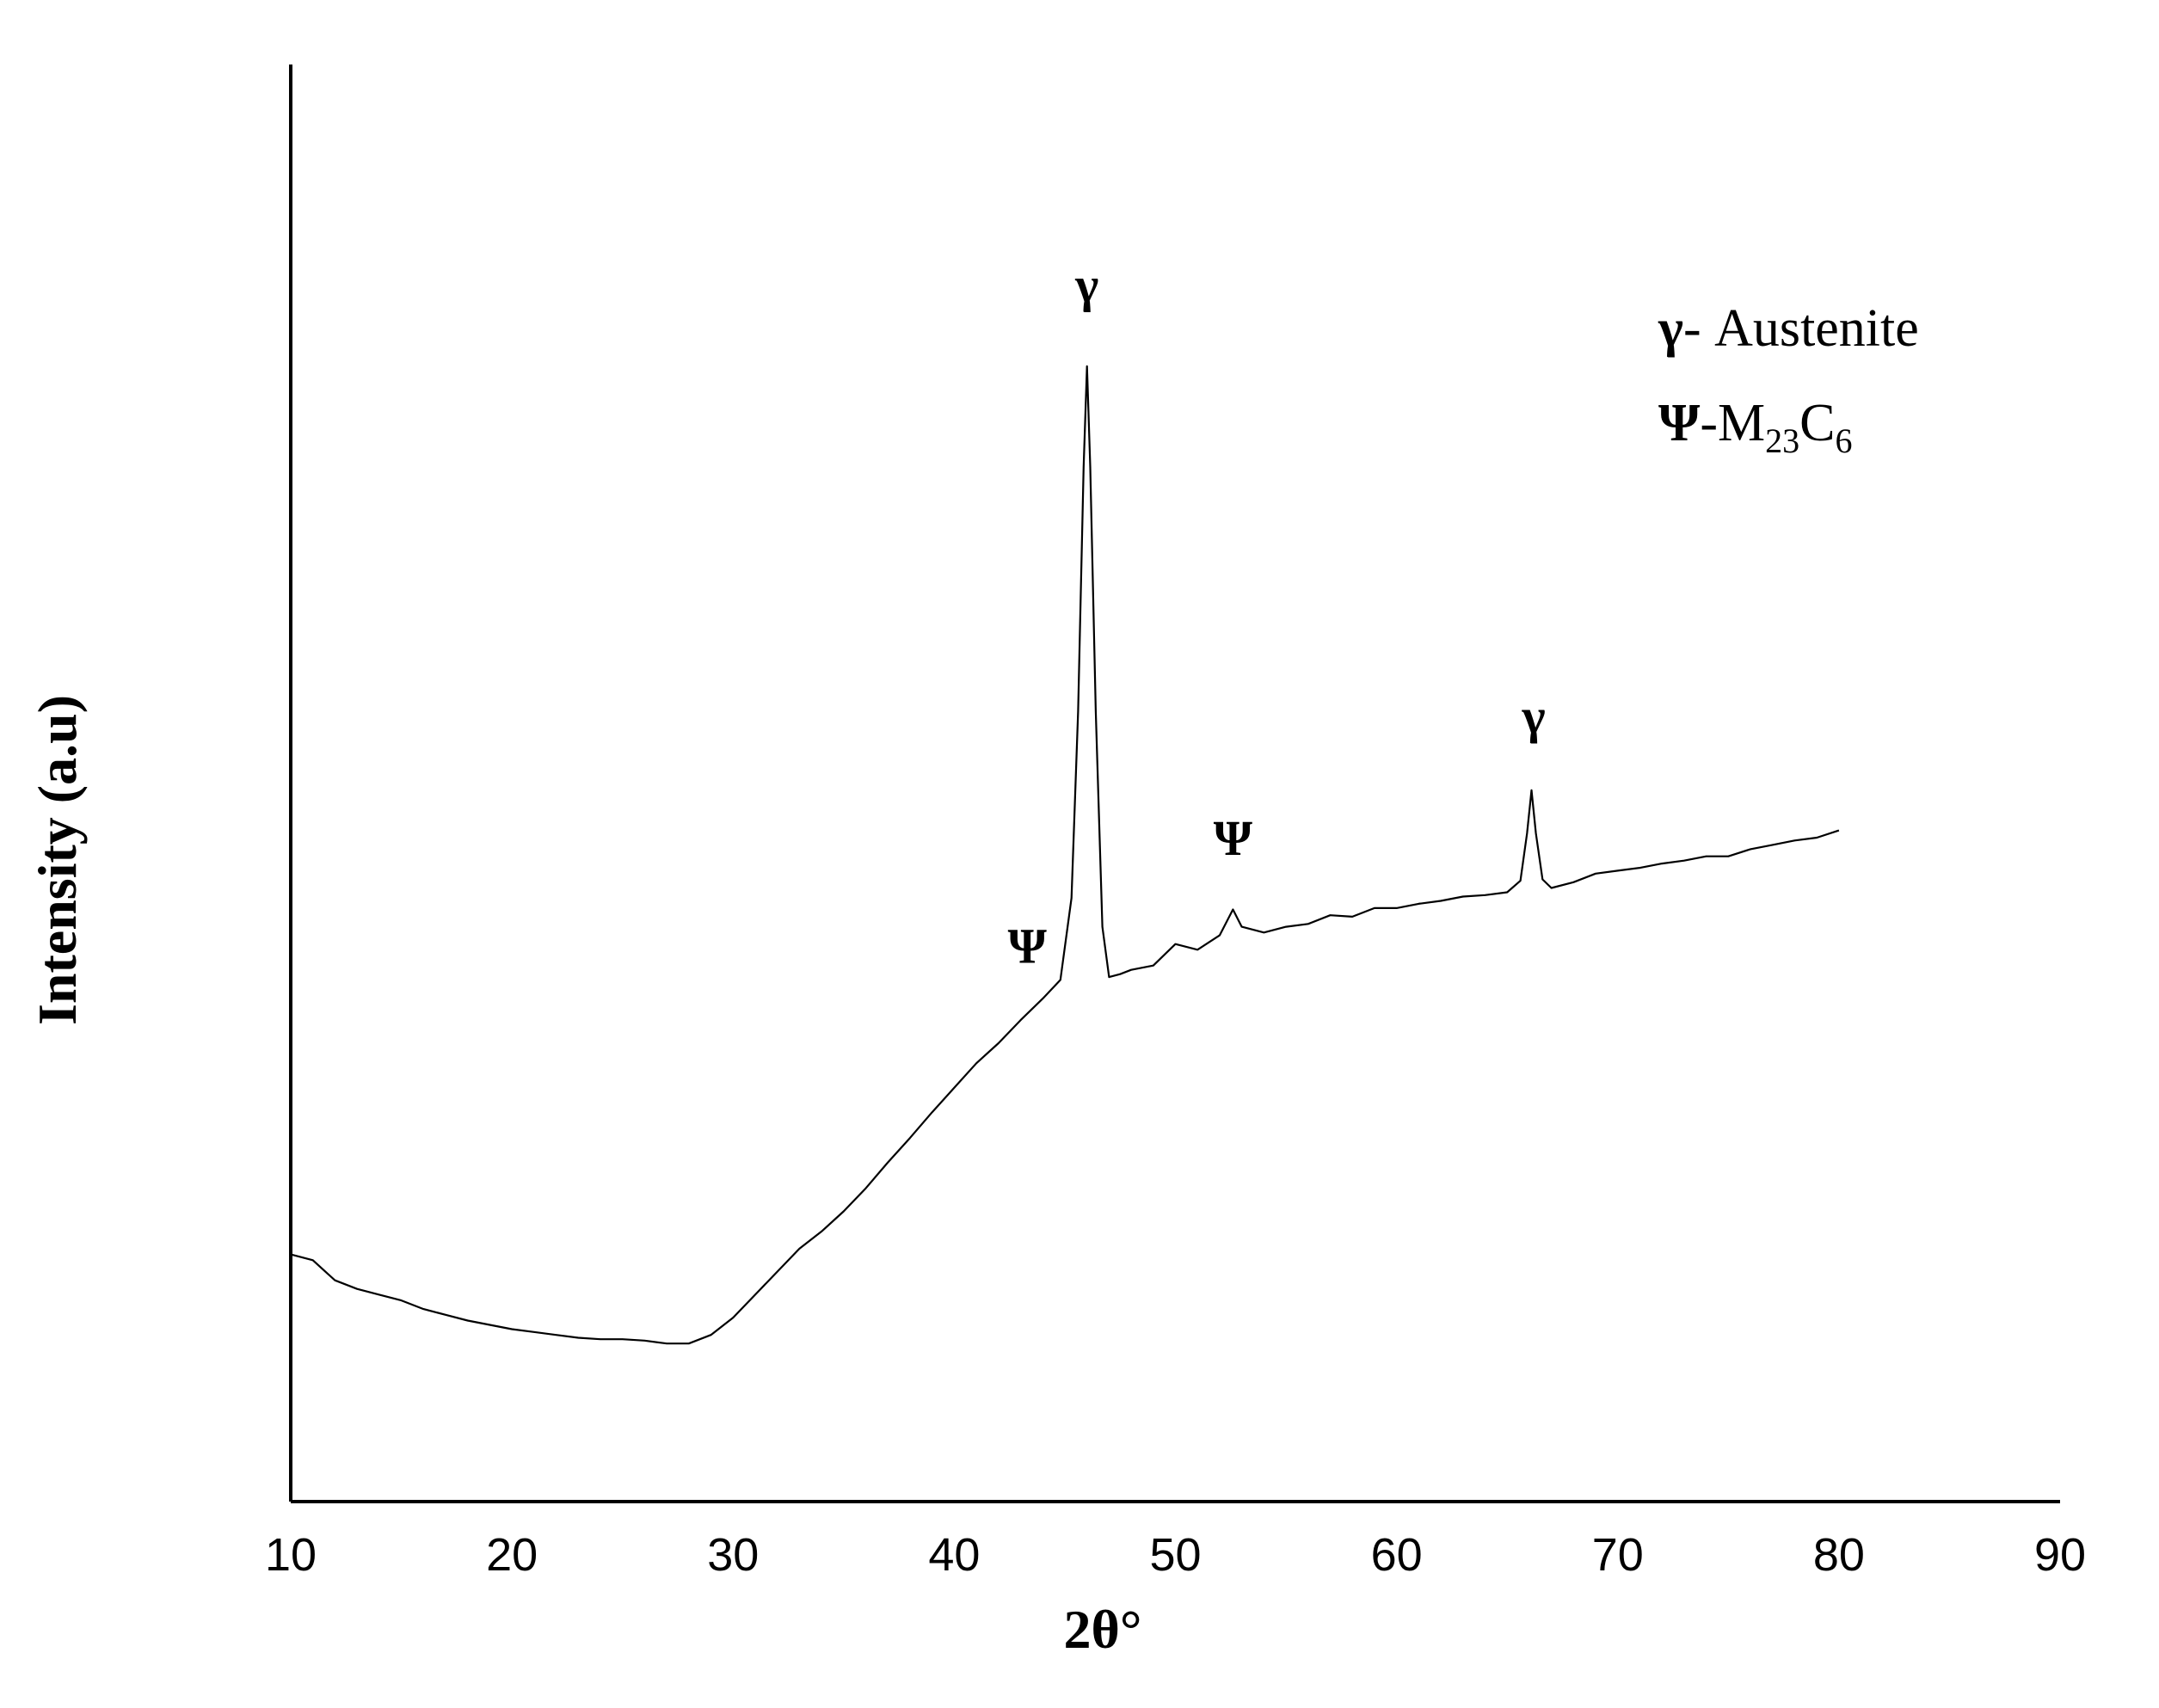 Image resolution: width=2159 pixels, height=1708 pixels. I want to click on legend-subscript-6: 6, so click(1844, 440).